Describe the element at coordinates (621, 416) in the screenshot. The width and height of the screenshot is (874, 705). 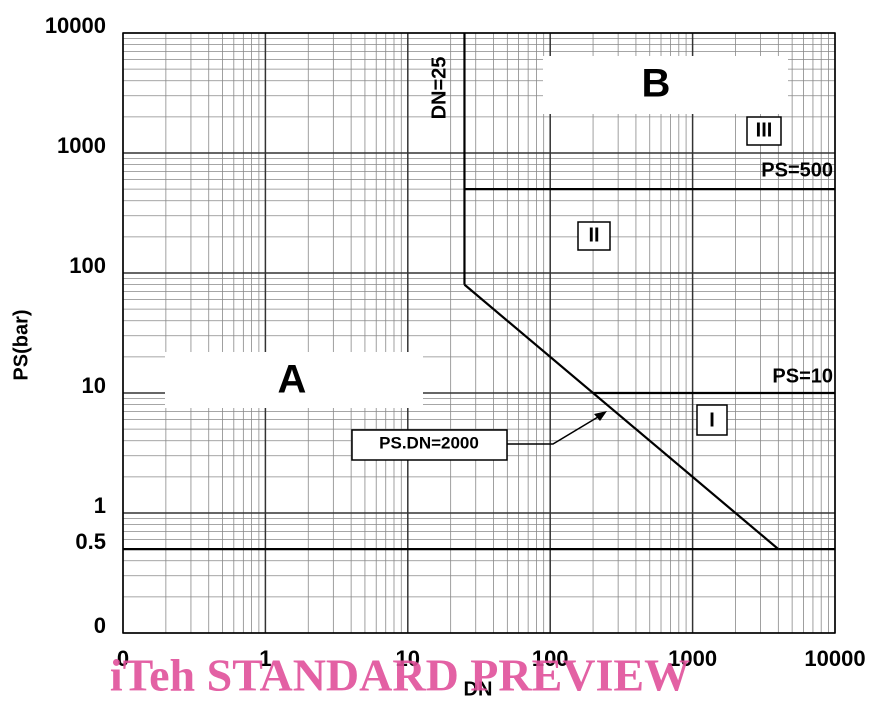
I see `boundary-line` at that location.